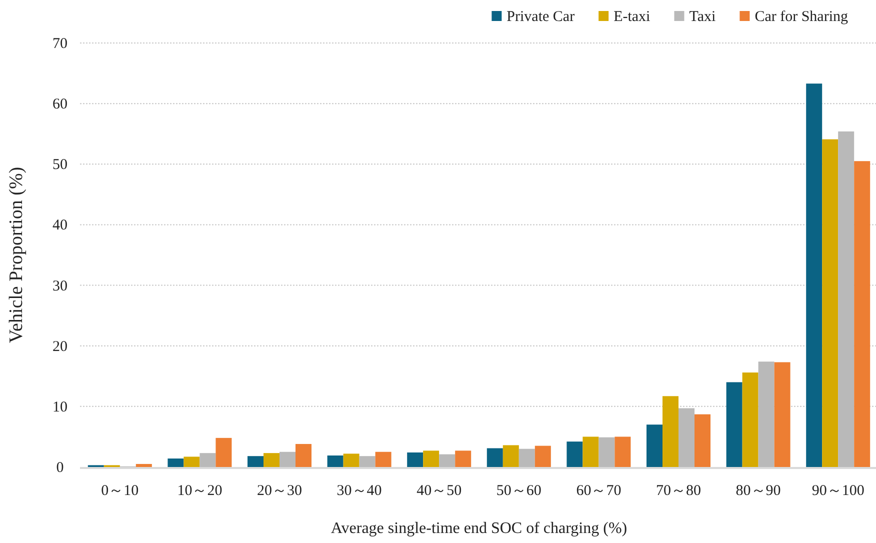 This screenshot has width=876, height=543. What do you see at coordinates (519, 491) in the screenshot?
I see `x-tick-label: 50～60` at bounding box center [519, 491].